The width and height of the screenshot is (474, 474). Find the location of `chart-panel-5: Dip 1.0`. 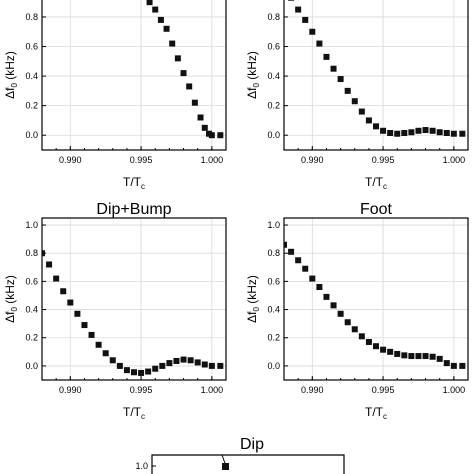

chart-panel-5: Dip 1.0 is located at coordinates (240, 455).